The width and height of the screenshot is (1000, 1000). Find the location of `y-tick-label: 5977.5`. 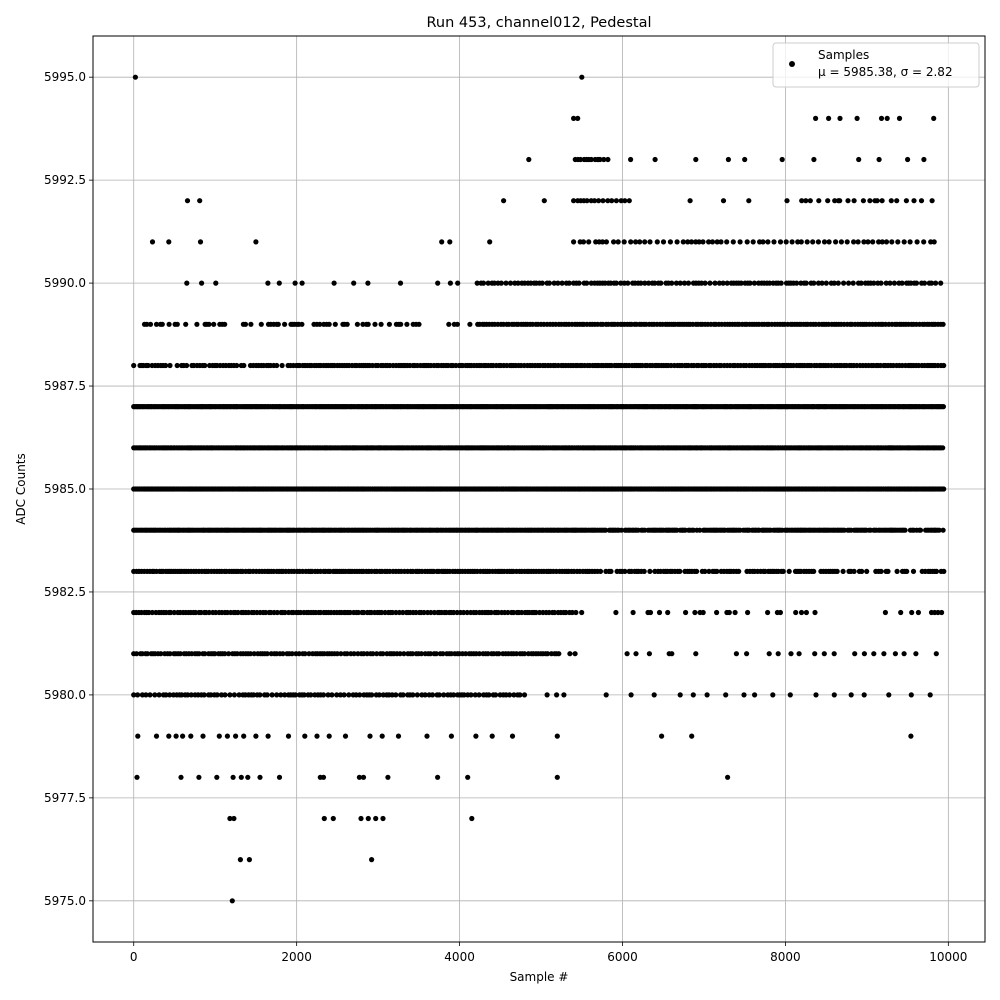

y-tick-label: 5977.5 is located at coordinates (65, 798).